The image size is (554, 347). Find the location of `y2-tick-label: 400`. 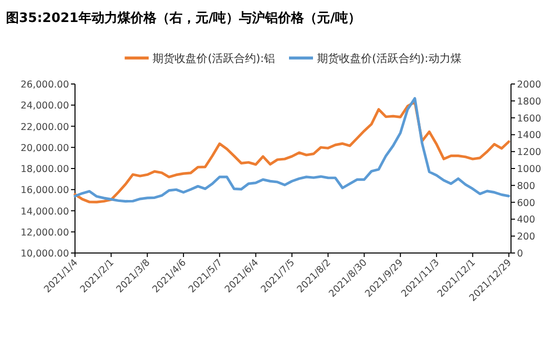

y2-tick-label: 400 is located at coordinates (526, 220).